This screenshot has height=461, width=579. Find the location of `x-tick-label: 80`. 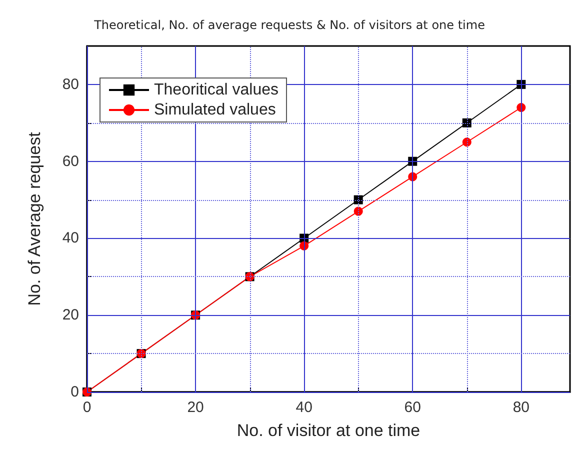

x-tick-label: 80 is located at coordinates (521, 407).